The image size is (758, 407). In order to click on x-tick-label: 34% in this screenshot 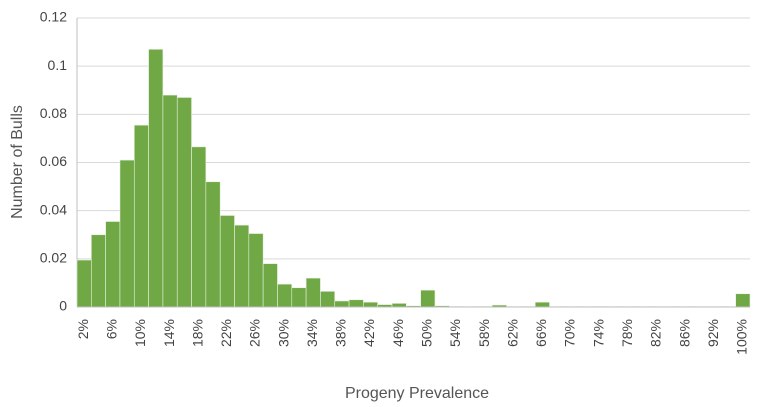, I will do `click(312, 333)`.